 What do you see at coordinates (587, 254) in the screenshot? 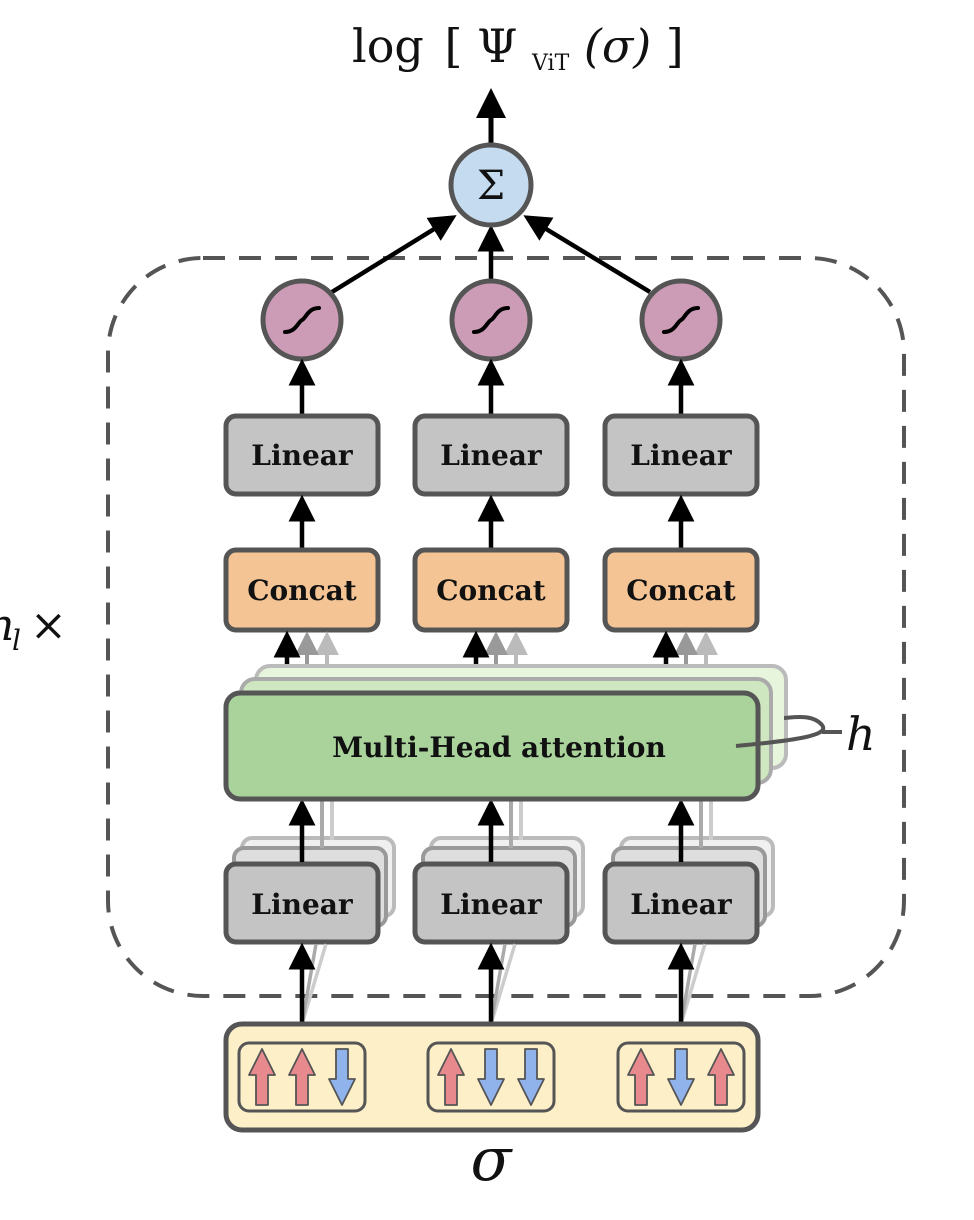
I see `sum-arrow-right` at bounding box center [587, 254].